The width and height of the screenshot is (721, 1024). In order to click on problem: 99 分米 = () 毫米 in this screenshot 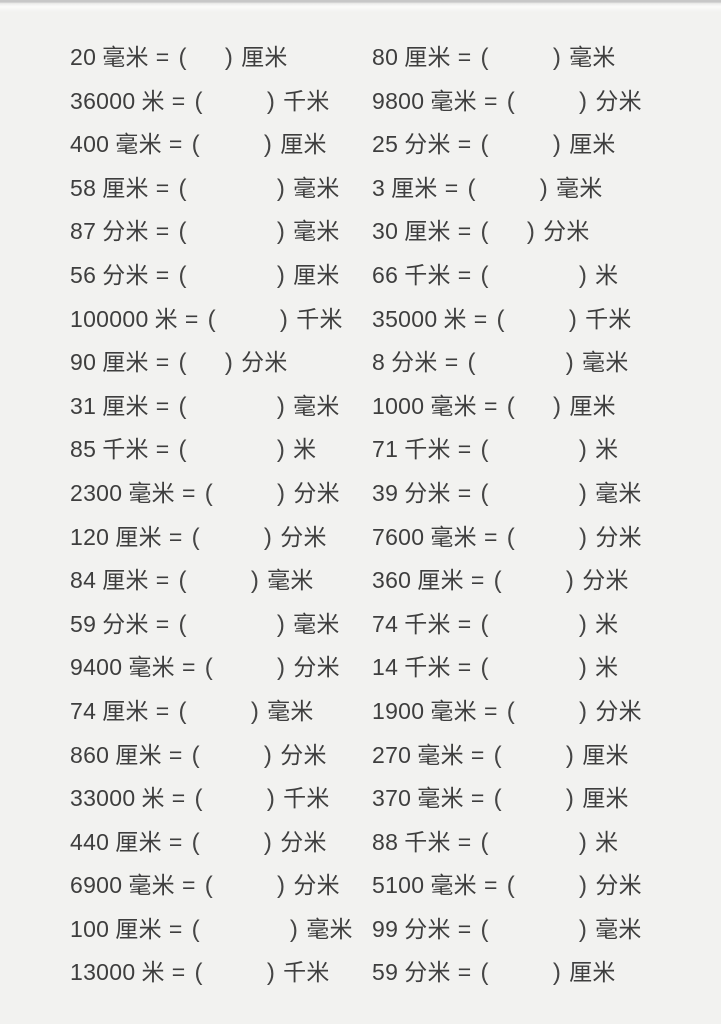, I will do `click(546, 930)`.